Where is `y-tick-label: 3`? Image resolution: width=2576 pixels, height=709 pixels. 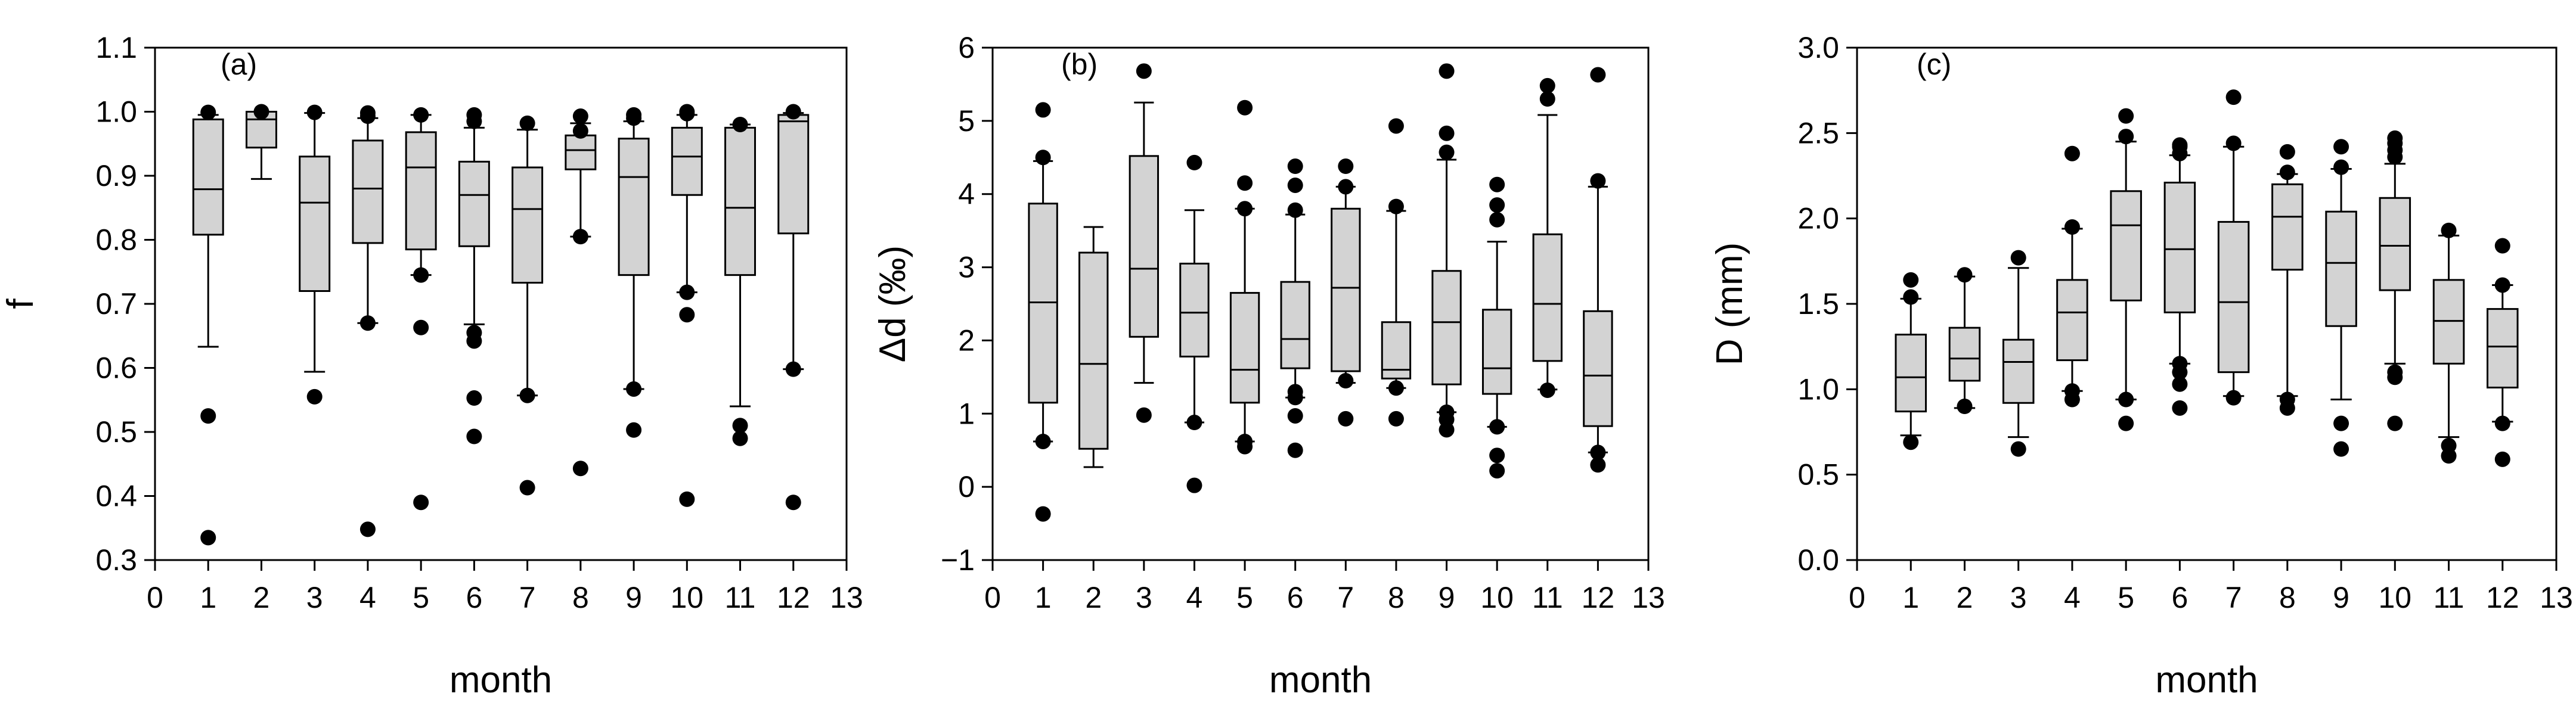 y-tick-label: 3 is located at coordinates (966, 267).